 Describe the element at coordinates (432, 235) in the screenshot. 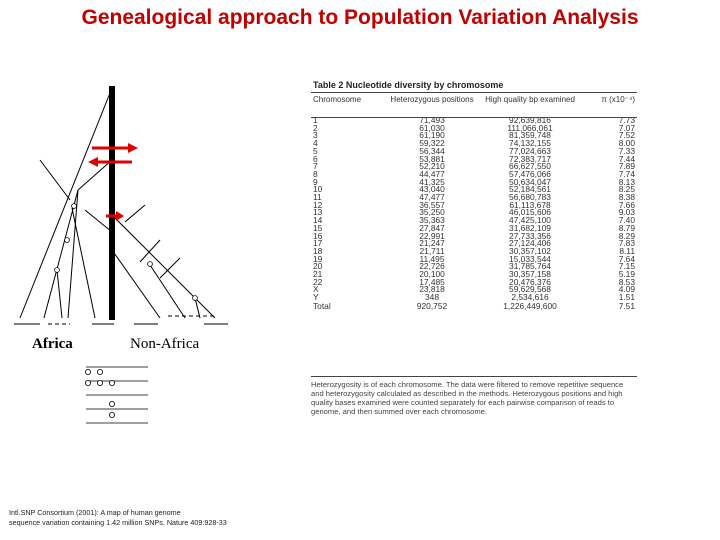

I see `table-cell: 22,991` at that location.